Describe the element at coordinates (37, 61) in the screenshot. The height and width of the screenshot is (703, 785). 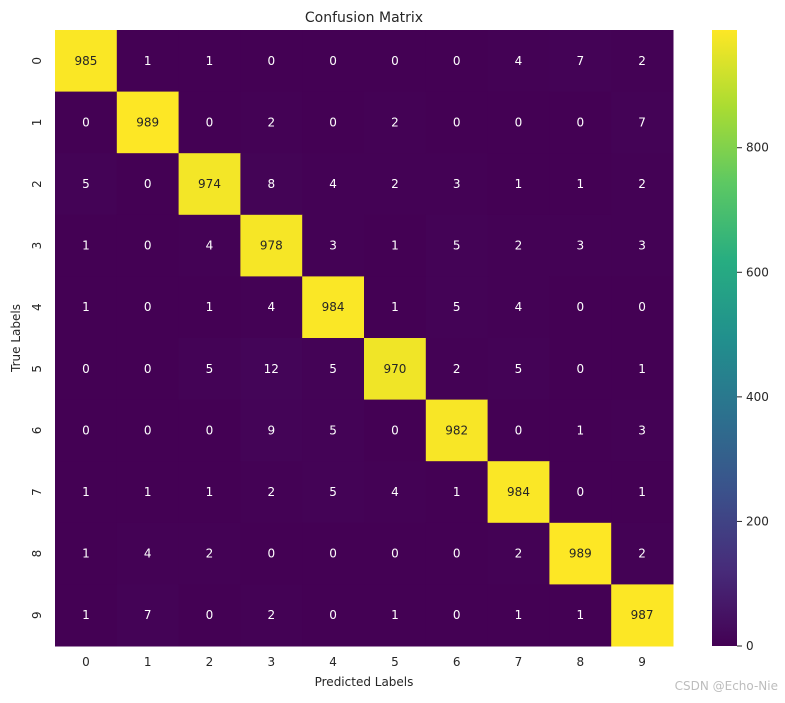
I see `y-tick-label: 0` at that location.